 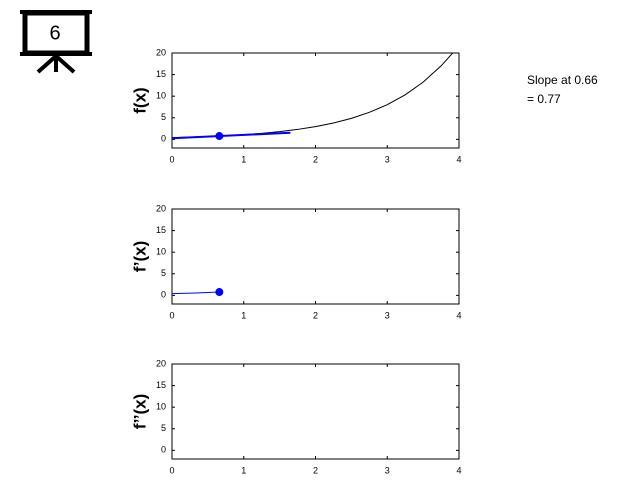 What do you see at coordinates (544, 99) in the screenshot?
I see `annotation: = 0.77` at bounding box center [544, 99].